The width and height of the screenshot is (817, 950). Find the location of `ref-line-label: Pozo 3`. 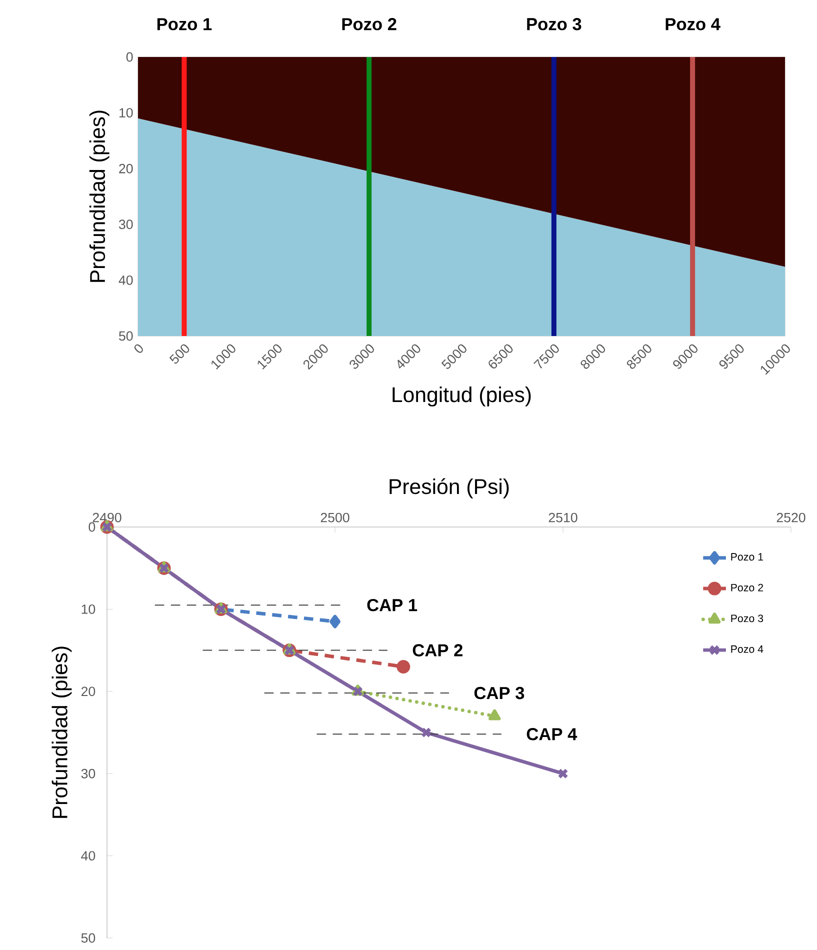

ref-line-label: Pozo 3 is located at coordinates (554, 24).